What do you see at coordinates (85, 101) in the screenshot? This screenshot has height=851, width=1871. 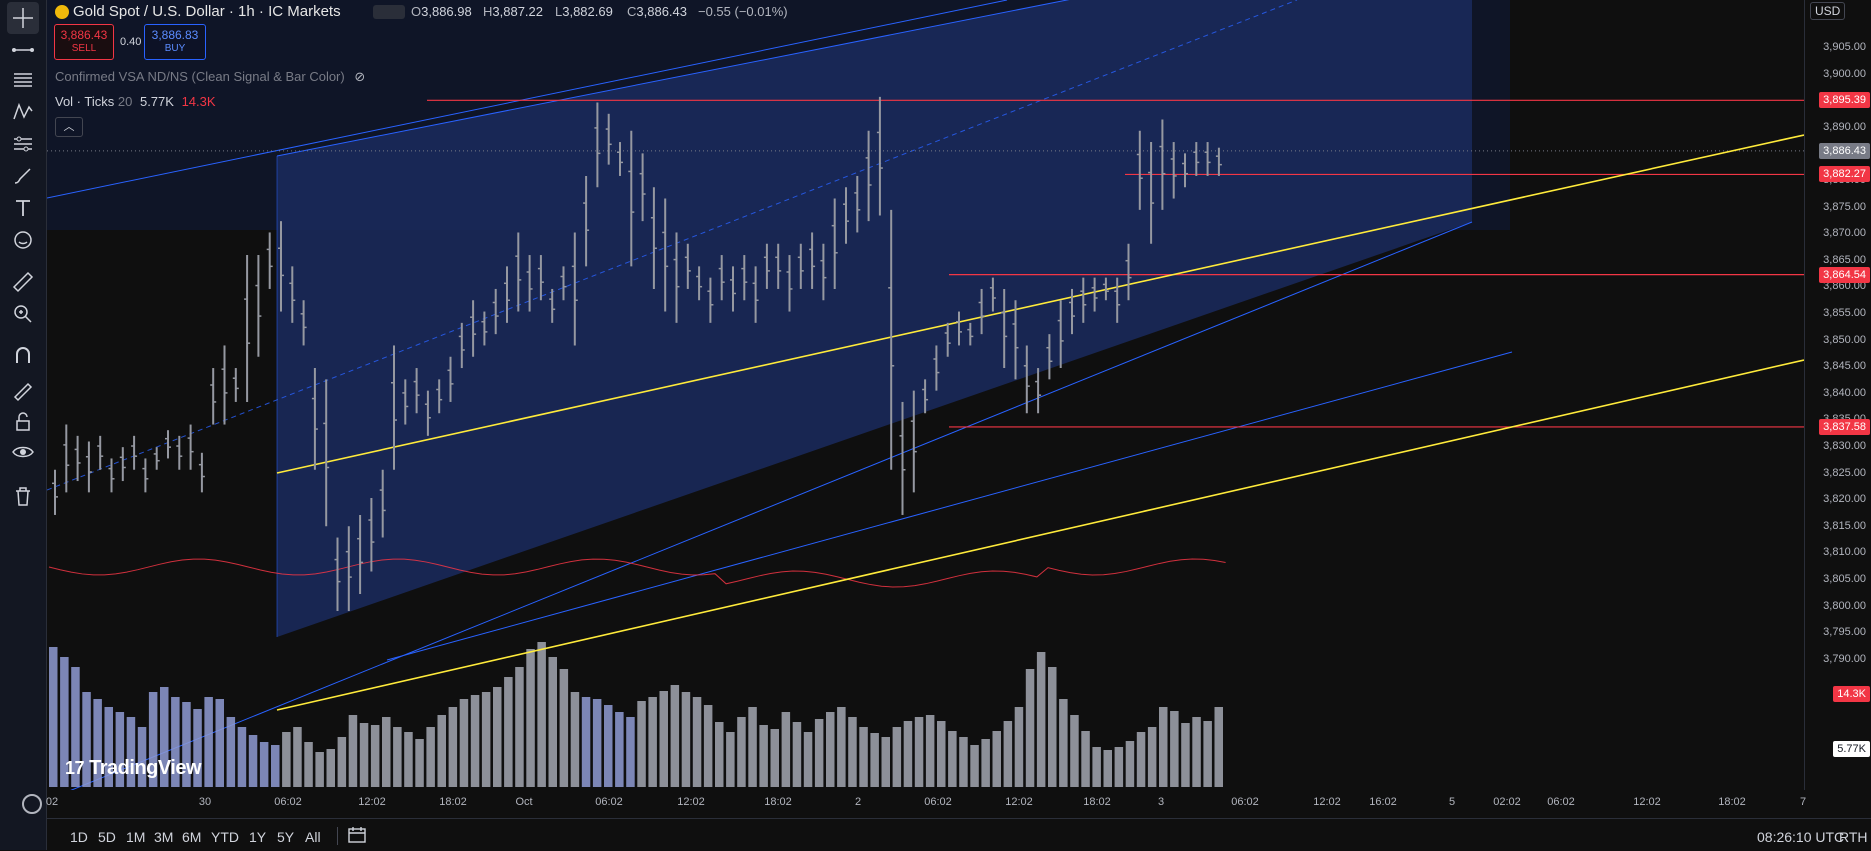 I see `vol-label: Vol · Ticks` at bounding box center [85, 101].